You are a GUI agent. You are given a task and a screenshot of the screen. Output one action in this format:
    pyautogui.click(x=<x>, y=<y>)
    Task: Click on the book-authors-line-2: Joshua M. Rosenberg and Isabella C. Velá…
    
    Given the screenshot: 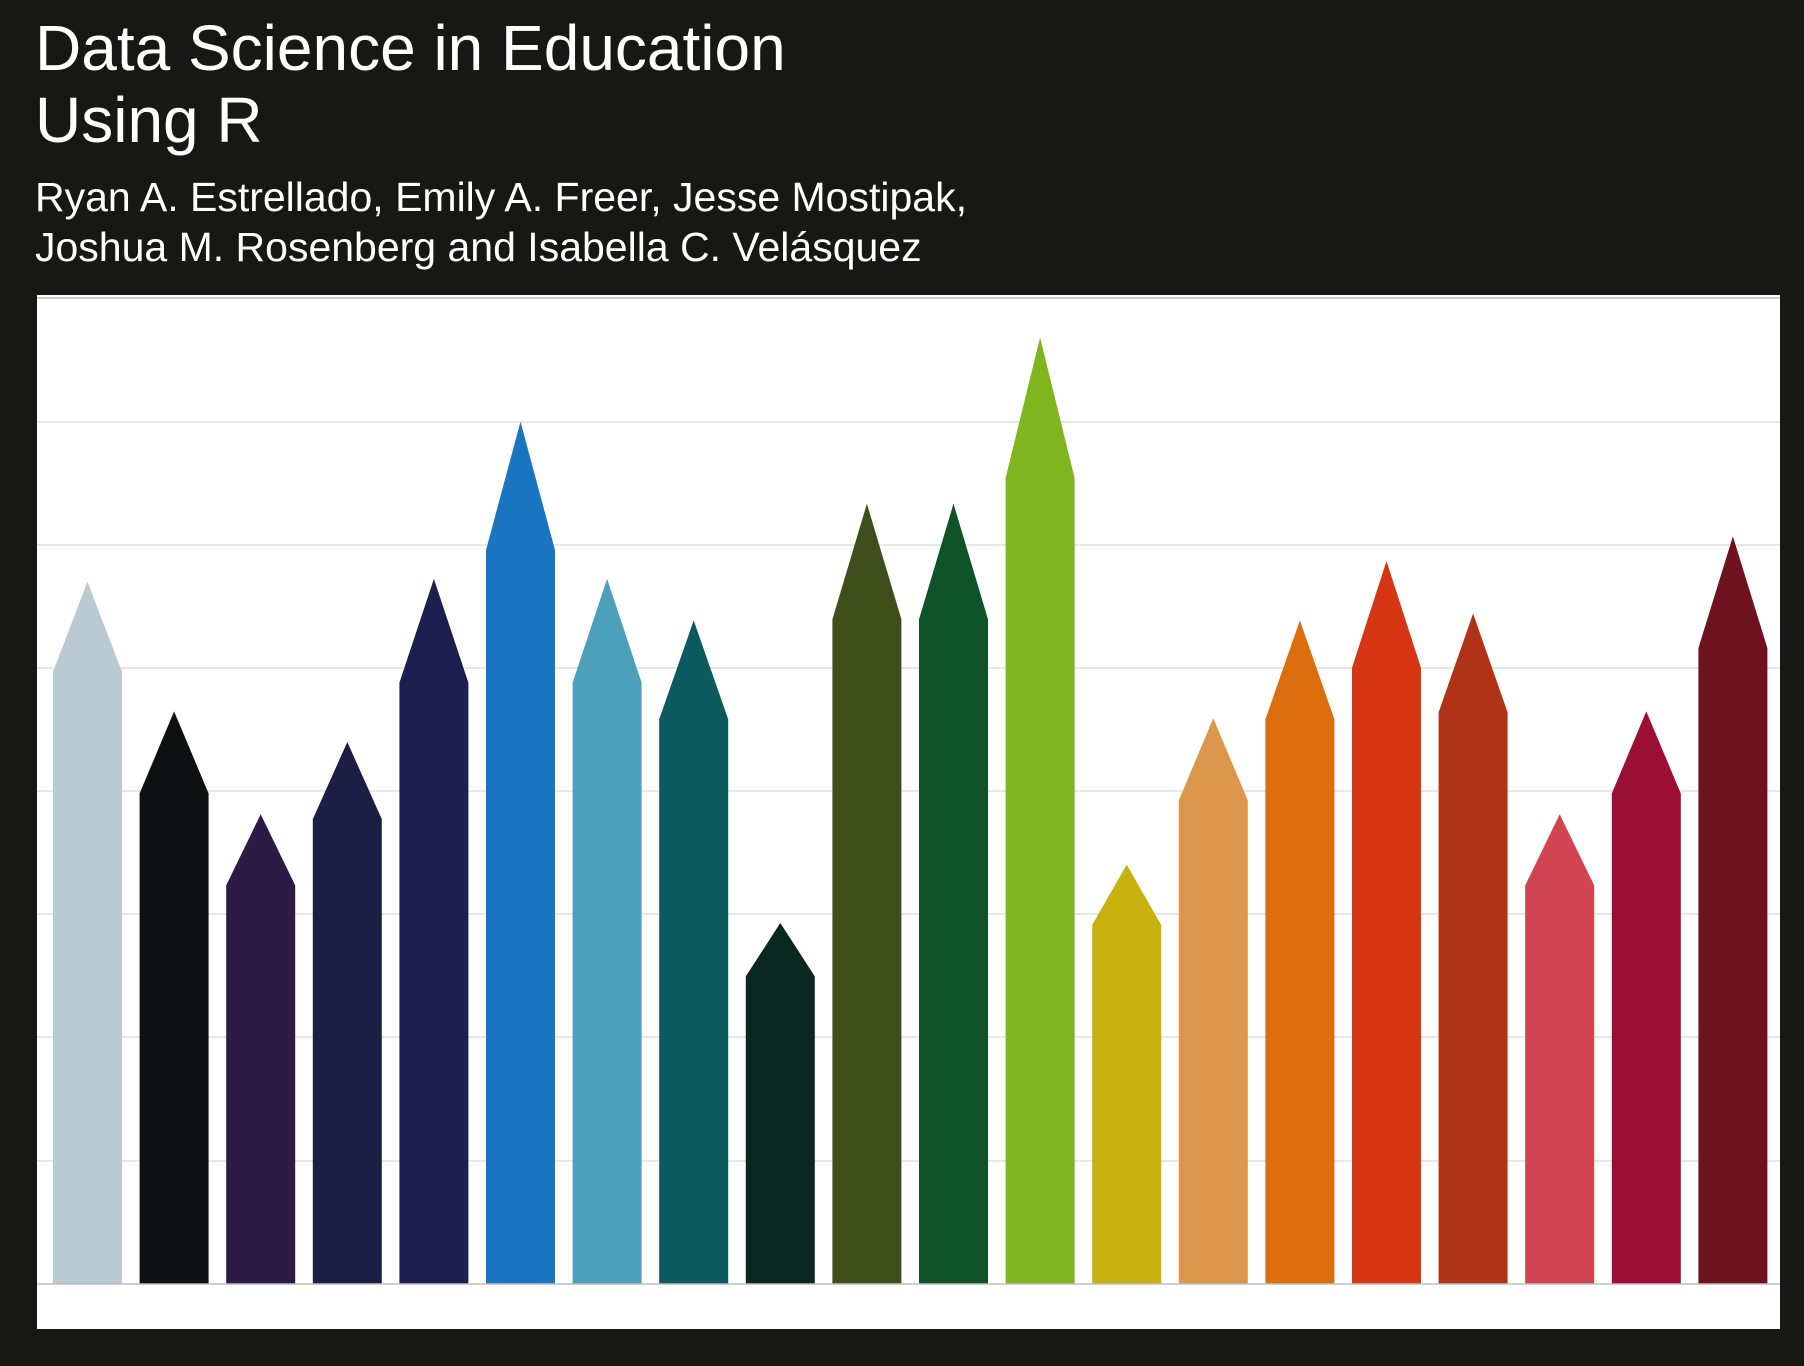 What is the action you would take?
    pyautogui.click(x=478, y=247)
    